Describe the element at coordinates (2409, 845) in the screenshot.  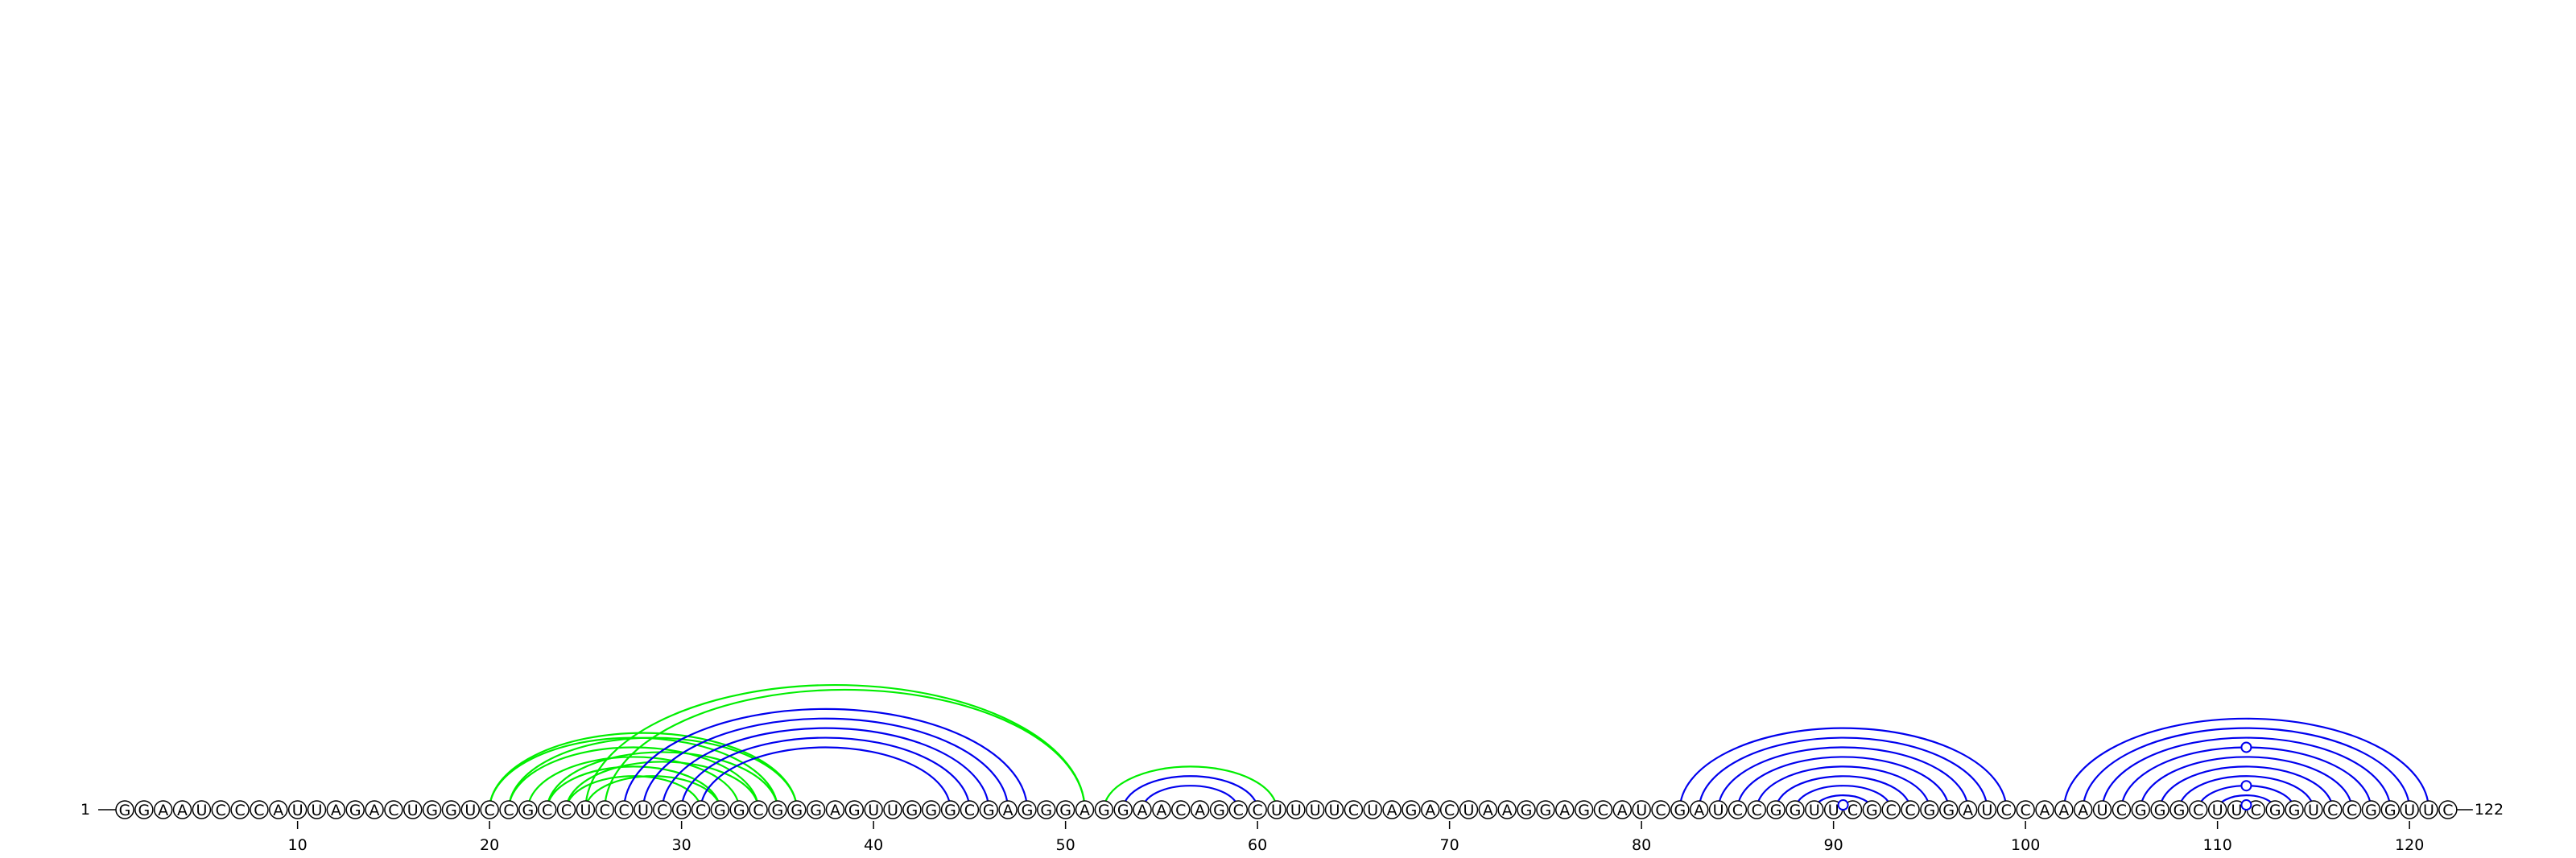
I see `tick-label: 120` at that location.